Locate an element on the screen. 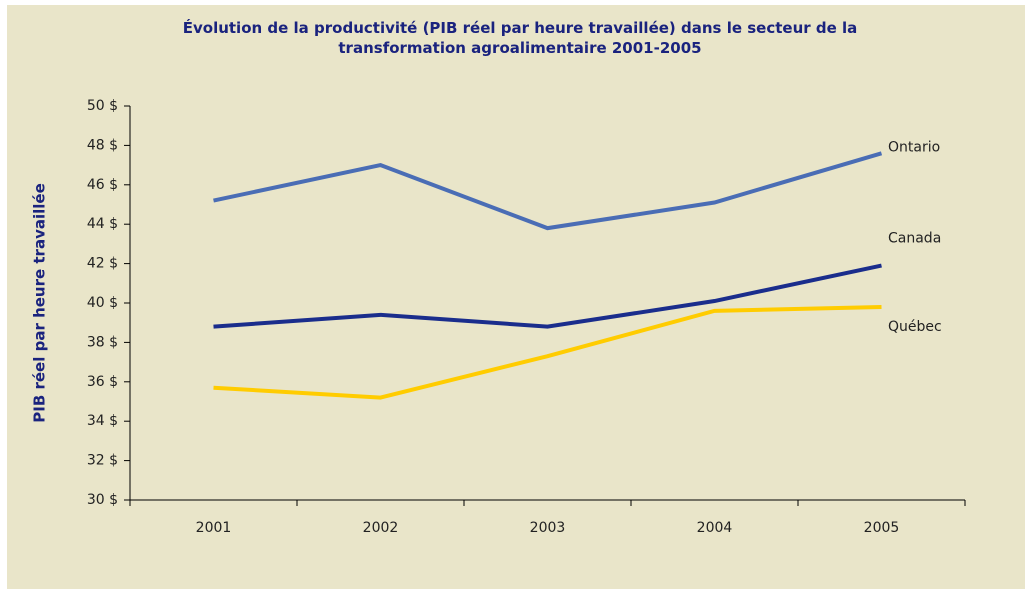 This screenshot has height=595, width=1034. x-tick-label: 2001 is located at coordinates (214, 528).